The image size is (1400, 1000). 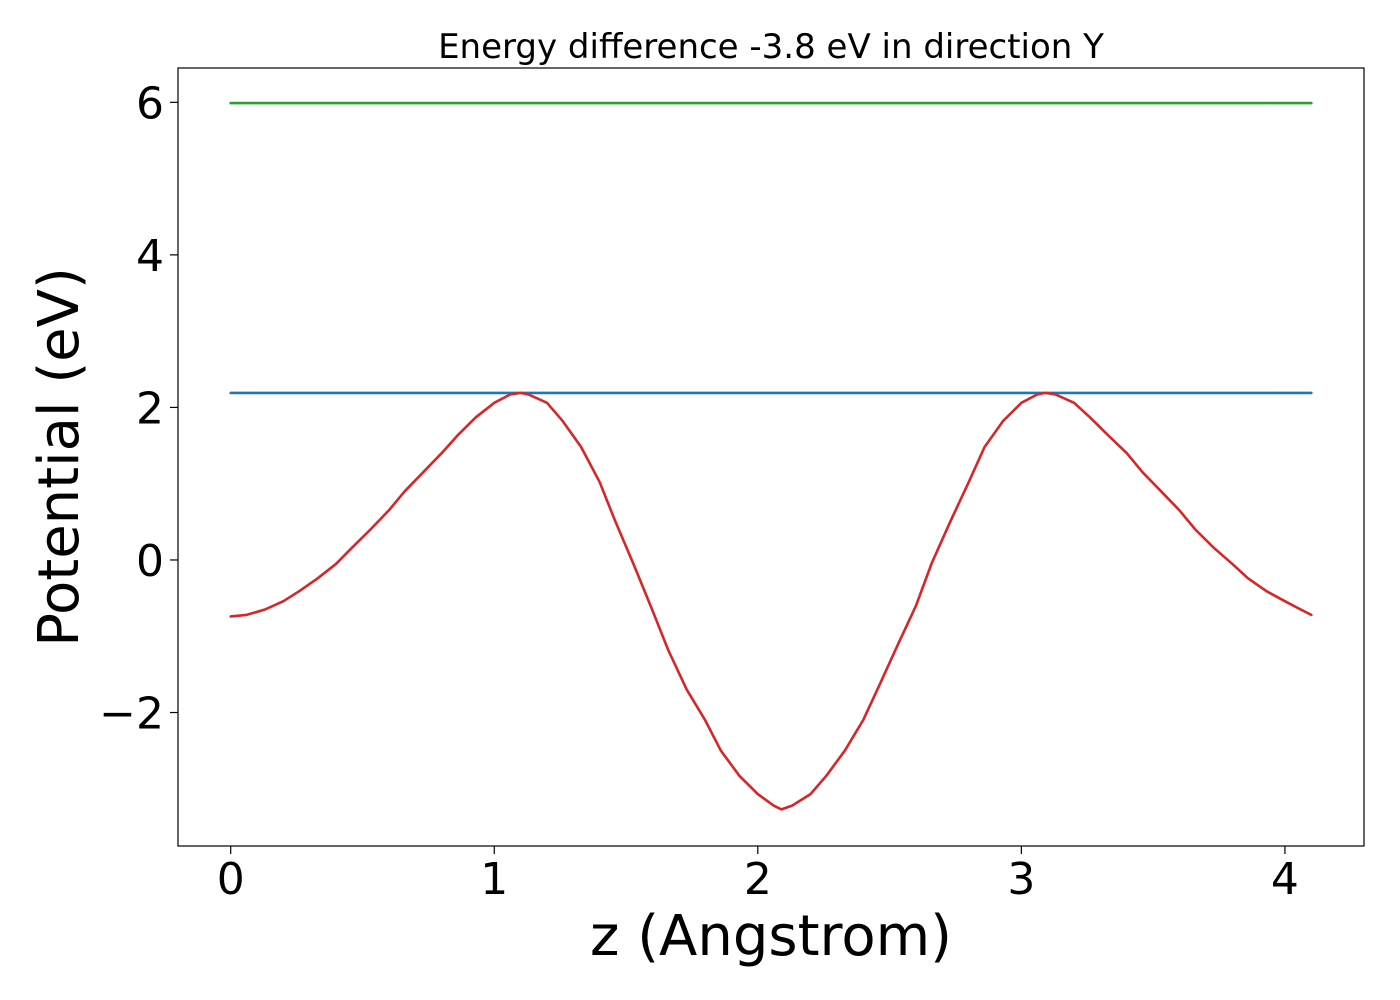 I want to click on x-axis-label: z (Angstrom), so click(x=771, y=936).